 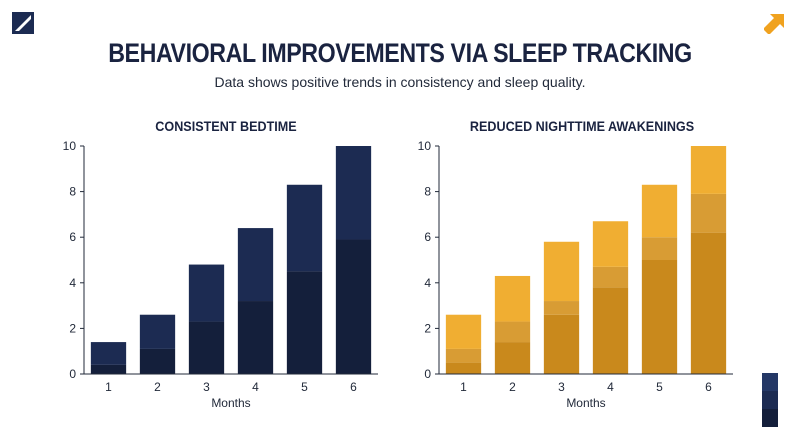 I want to click on bedtime-bar-m4-s1, so click(x=255, y=337).